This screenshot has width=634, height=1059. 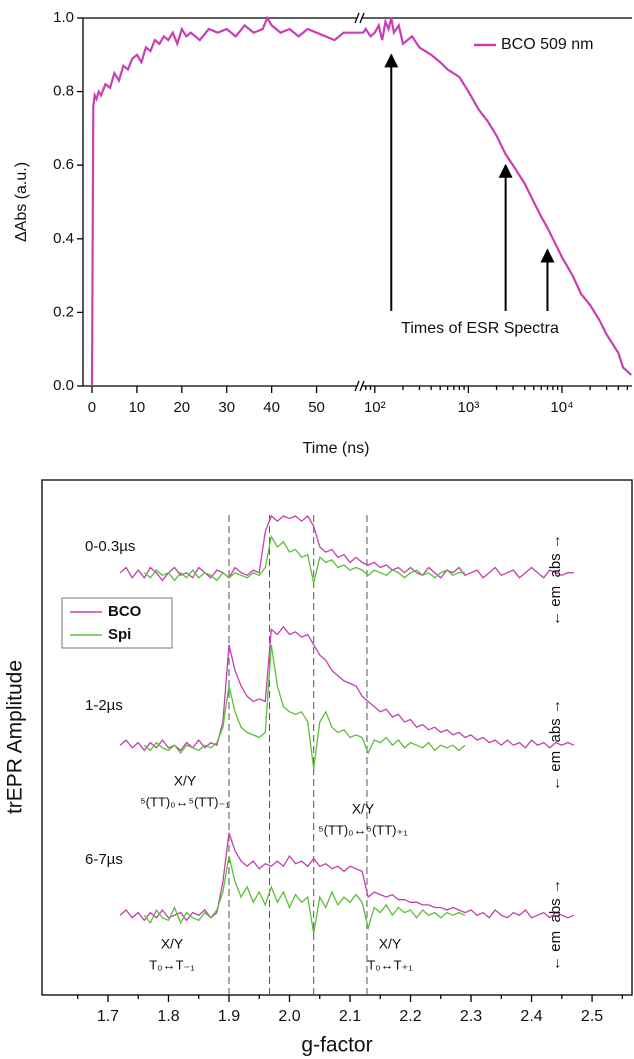 I want to click on y-axis-label: trEPR Amplitude, so click(x=15, y=737).